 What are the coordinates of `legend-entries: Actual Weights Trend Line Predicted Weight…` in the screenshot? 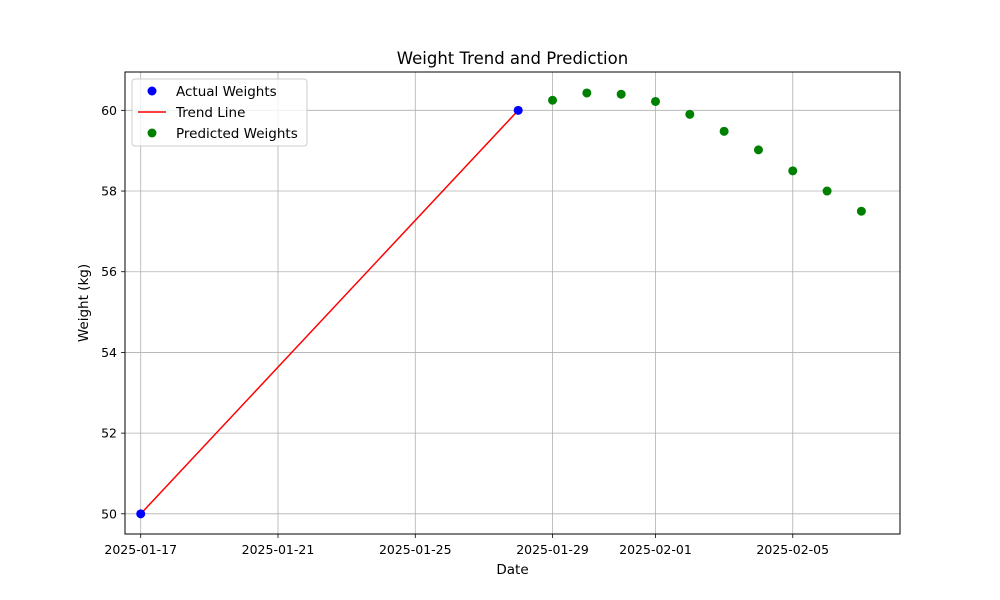 It's located at (218, 113).